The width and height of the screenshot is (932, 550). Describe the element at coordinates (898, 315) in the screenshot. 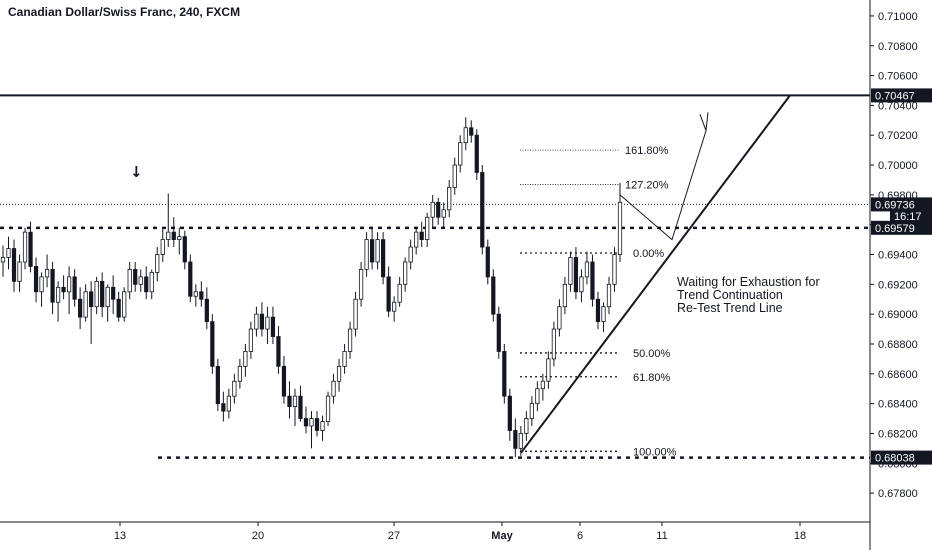

I see `price-tick-label: 0.69000` at that location.